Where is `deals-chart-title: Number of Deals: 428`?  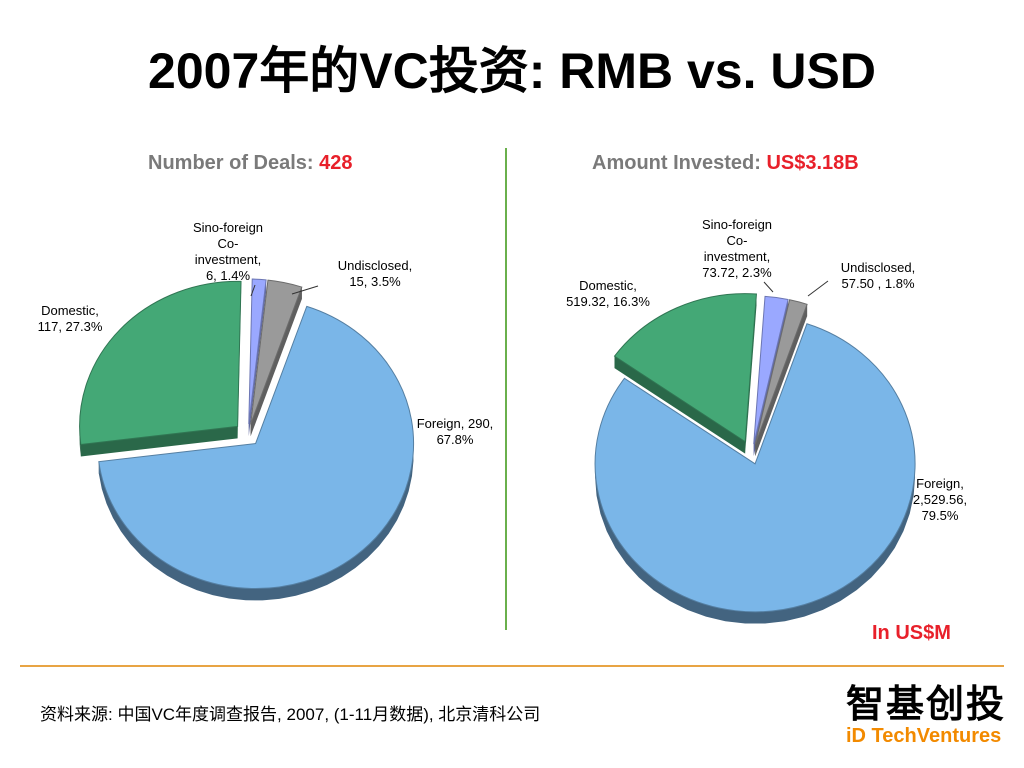
deals-chart-title: Number of Deals: 428 is located at coordinates (250, 163).